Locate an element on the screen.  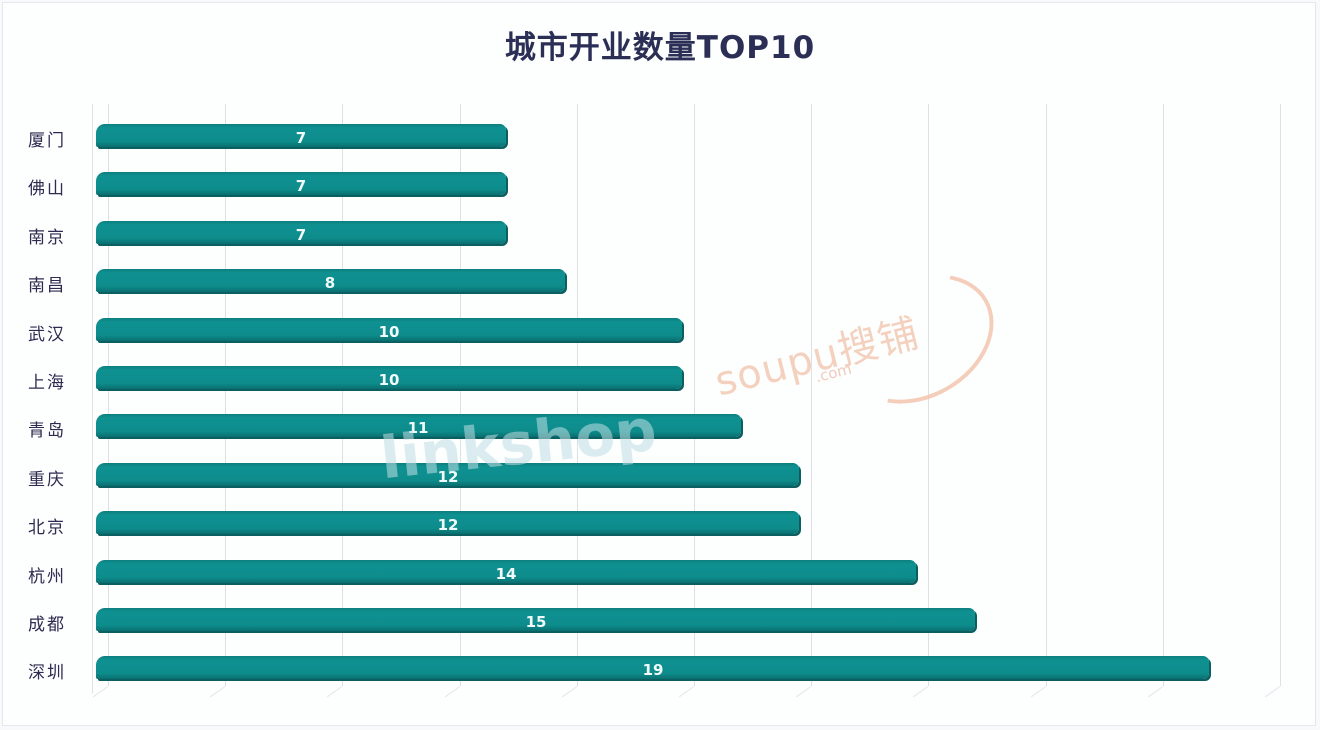
bar: 15 is located at coordinates (535, 619).